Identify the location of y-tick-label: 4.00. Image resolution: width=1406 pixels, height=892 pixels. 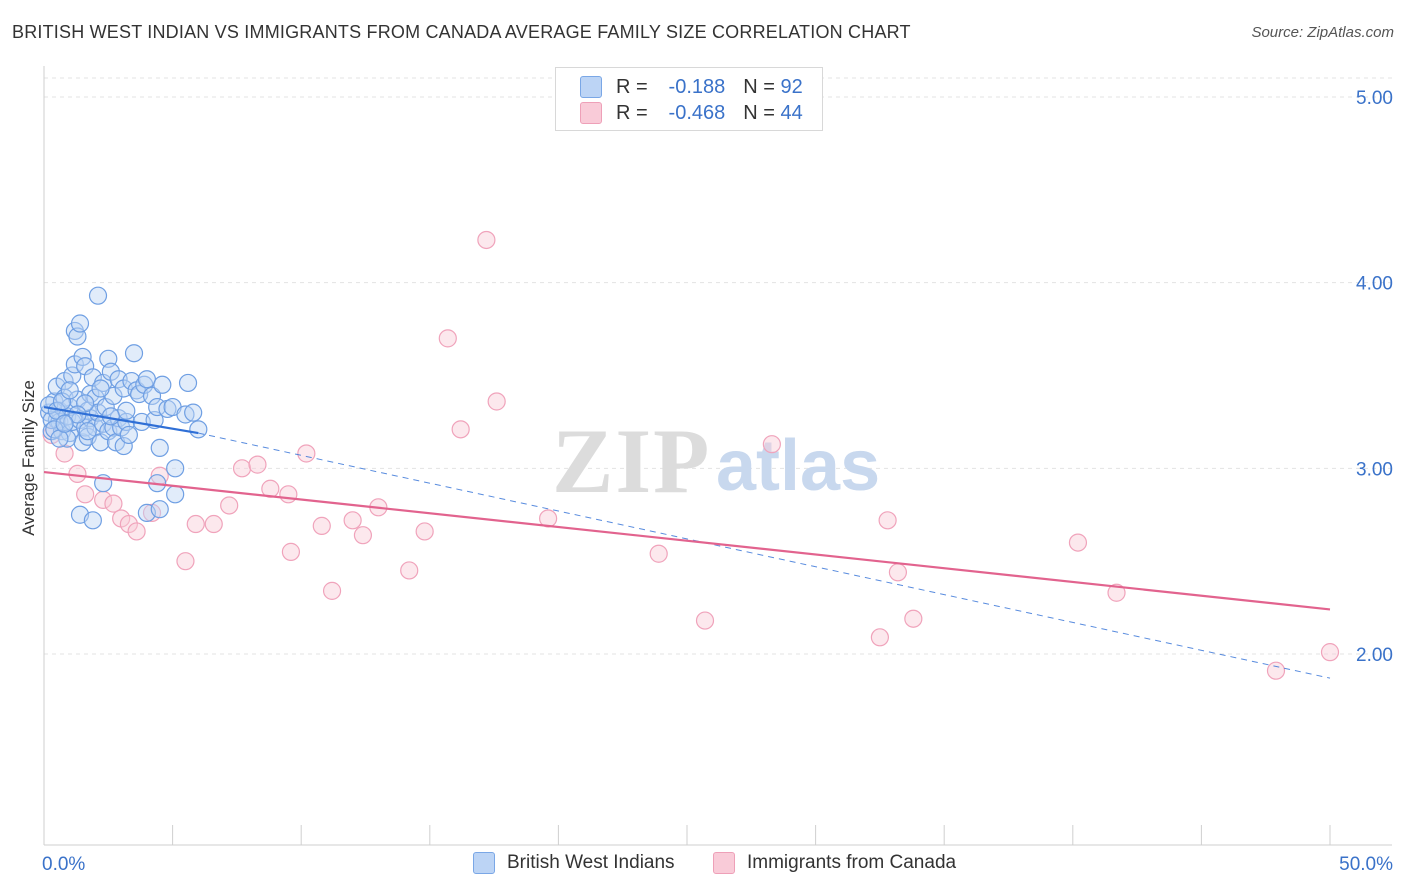
(1374, 284).